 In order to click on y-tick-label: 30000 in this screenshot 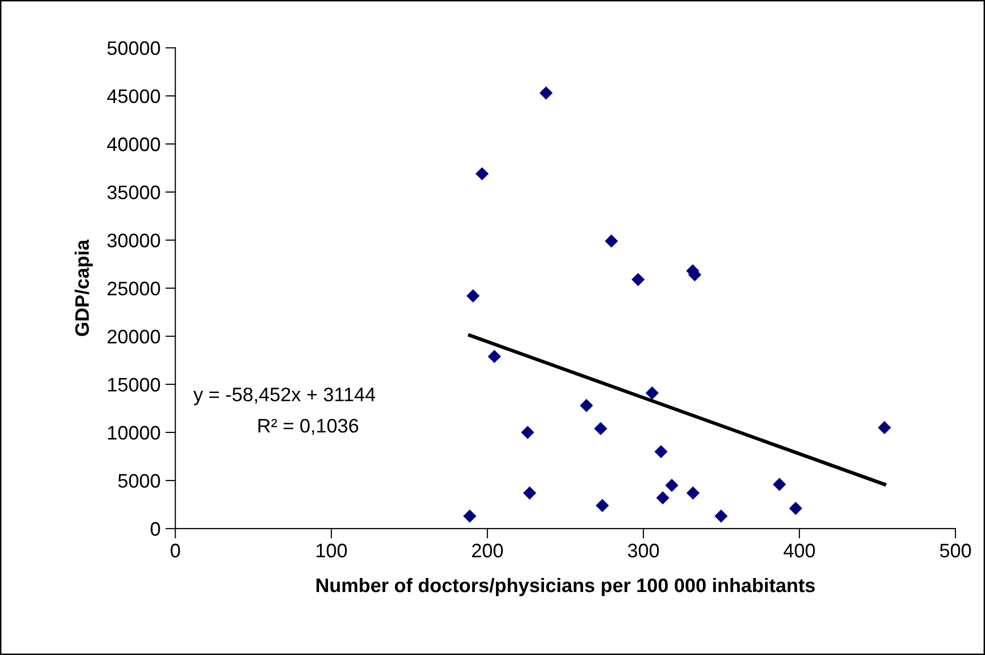, I will do `click(133, 241)`.